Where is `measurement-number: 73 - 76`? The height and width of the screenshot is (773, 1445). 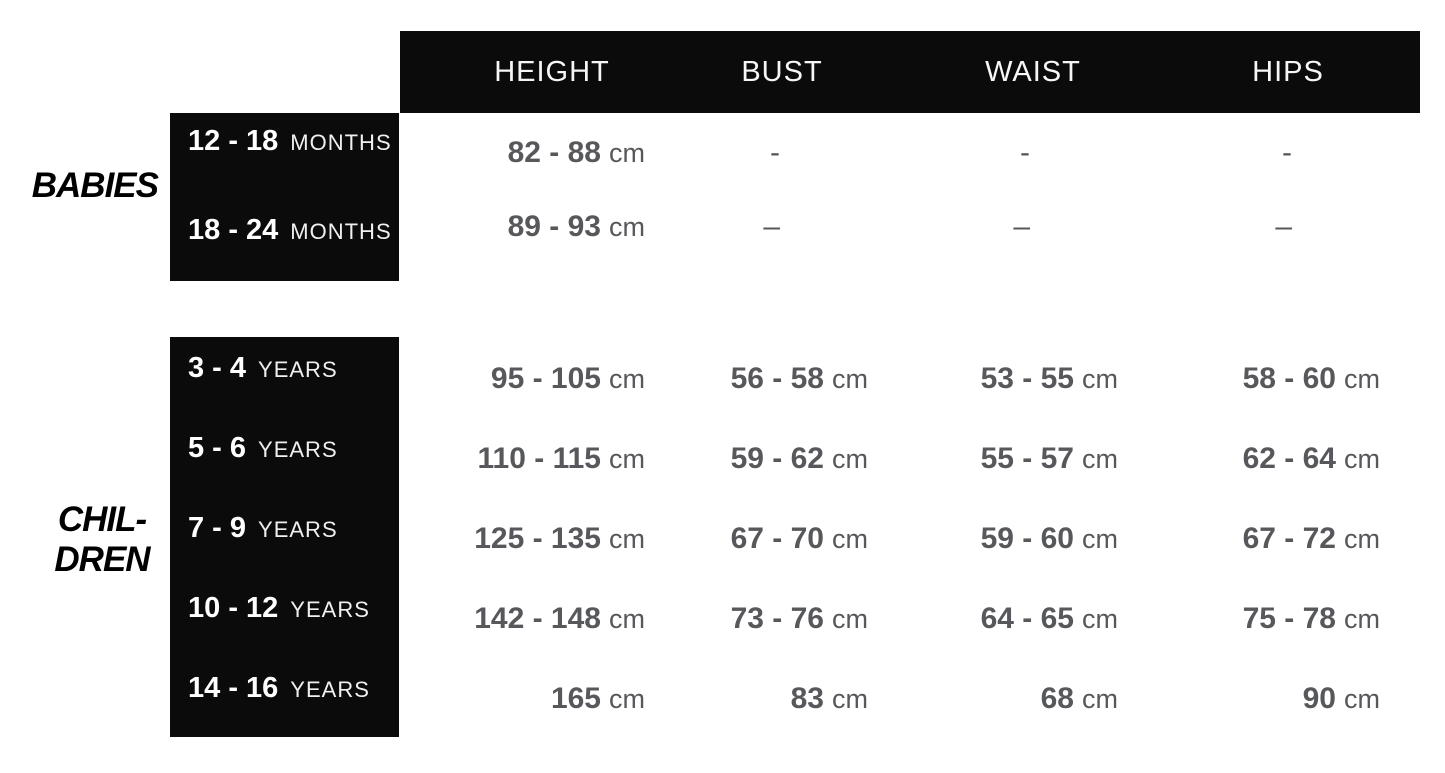 measurement-number: 73 - 76 is located at coordinates (777, 618).